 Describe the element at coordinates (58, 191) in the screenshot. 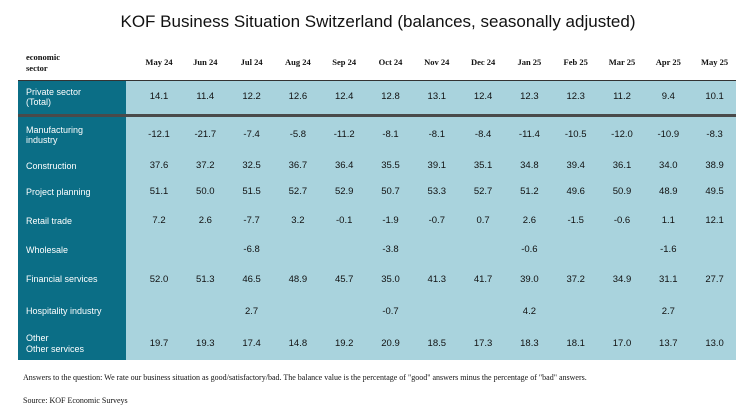

I see `row-label: Project planning` at that location.